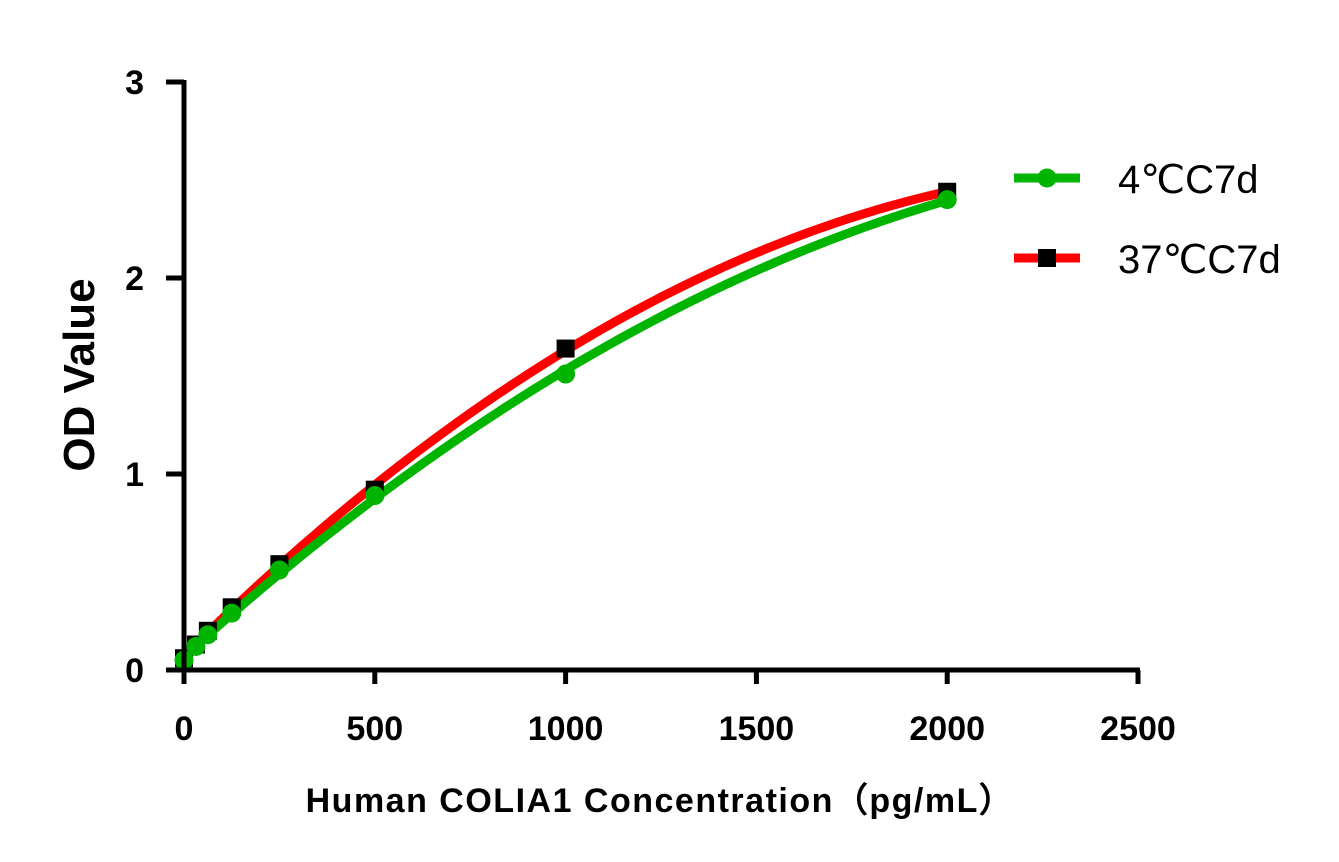 This screenshot has height=862, width=1339. I want to click on y-tick-label: 0, so click(134, 671).